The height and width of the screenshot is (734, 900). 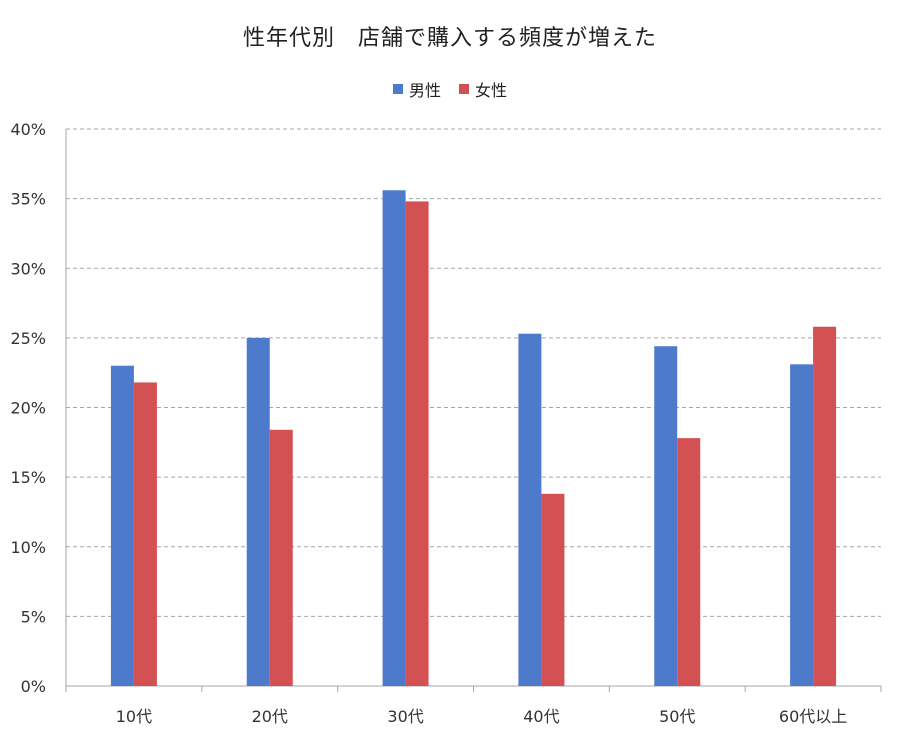 I want to click on y-tick-label: 15%, so click(x=28, y=477).